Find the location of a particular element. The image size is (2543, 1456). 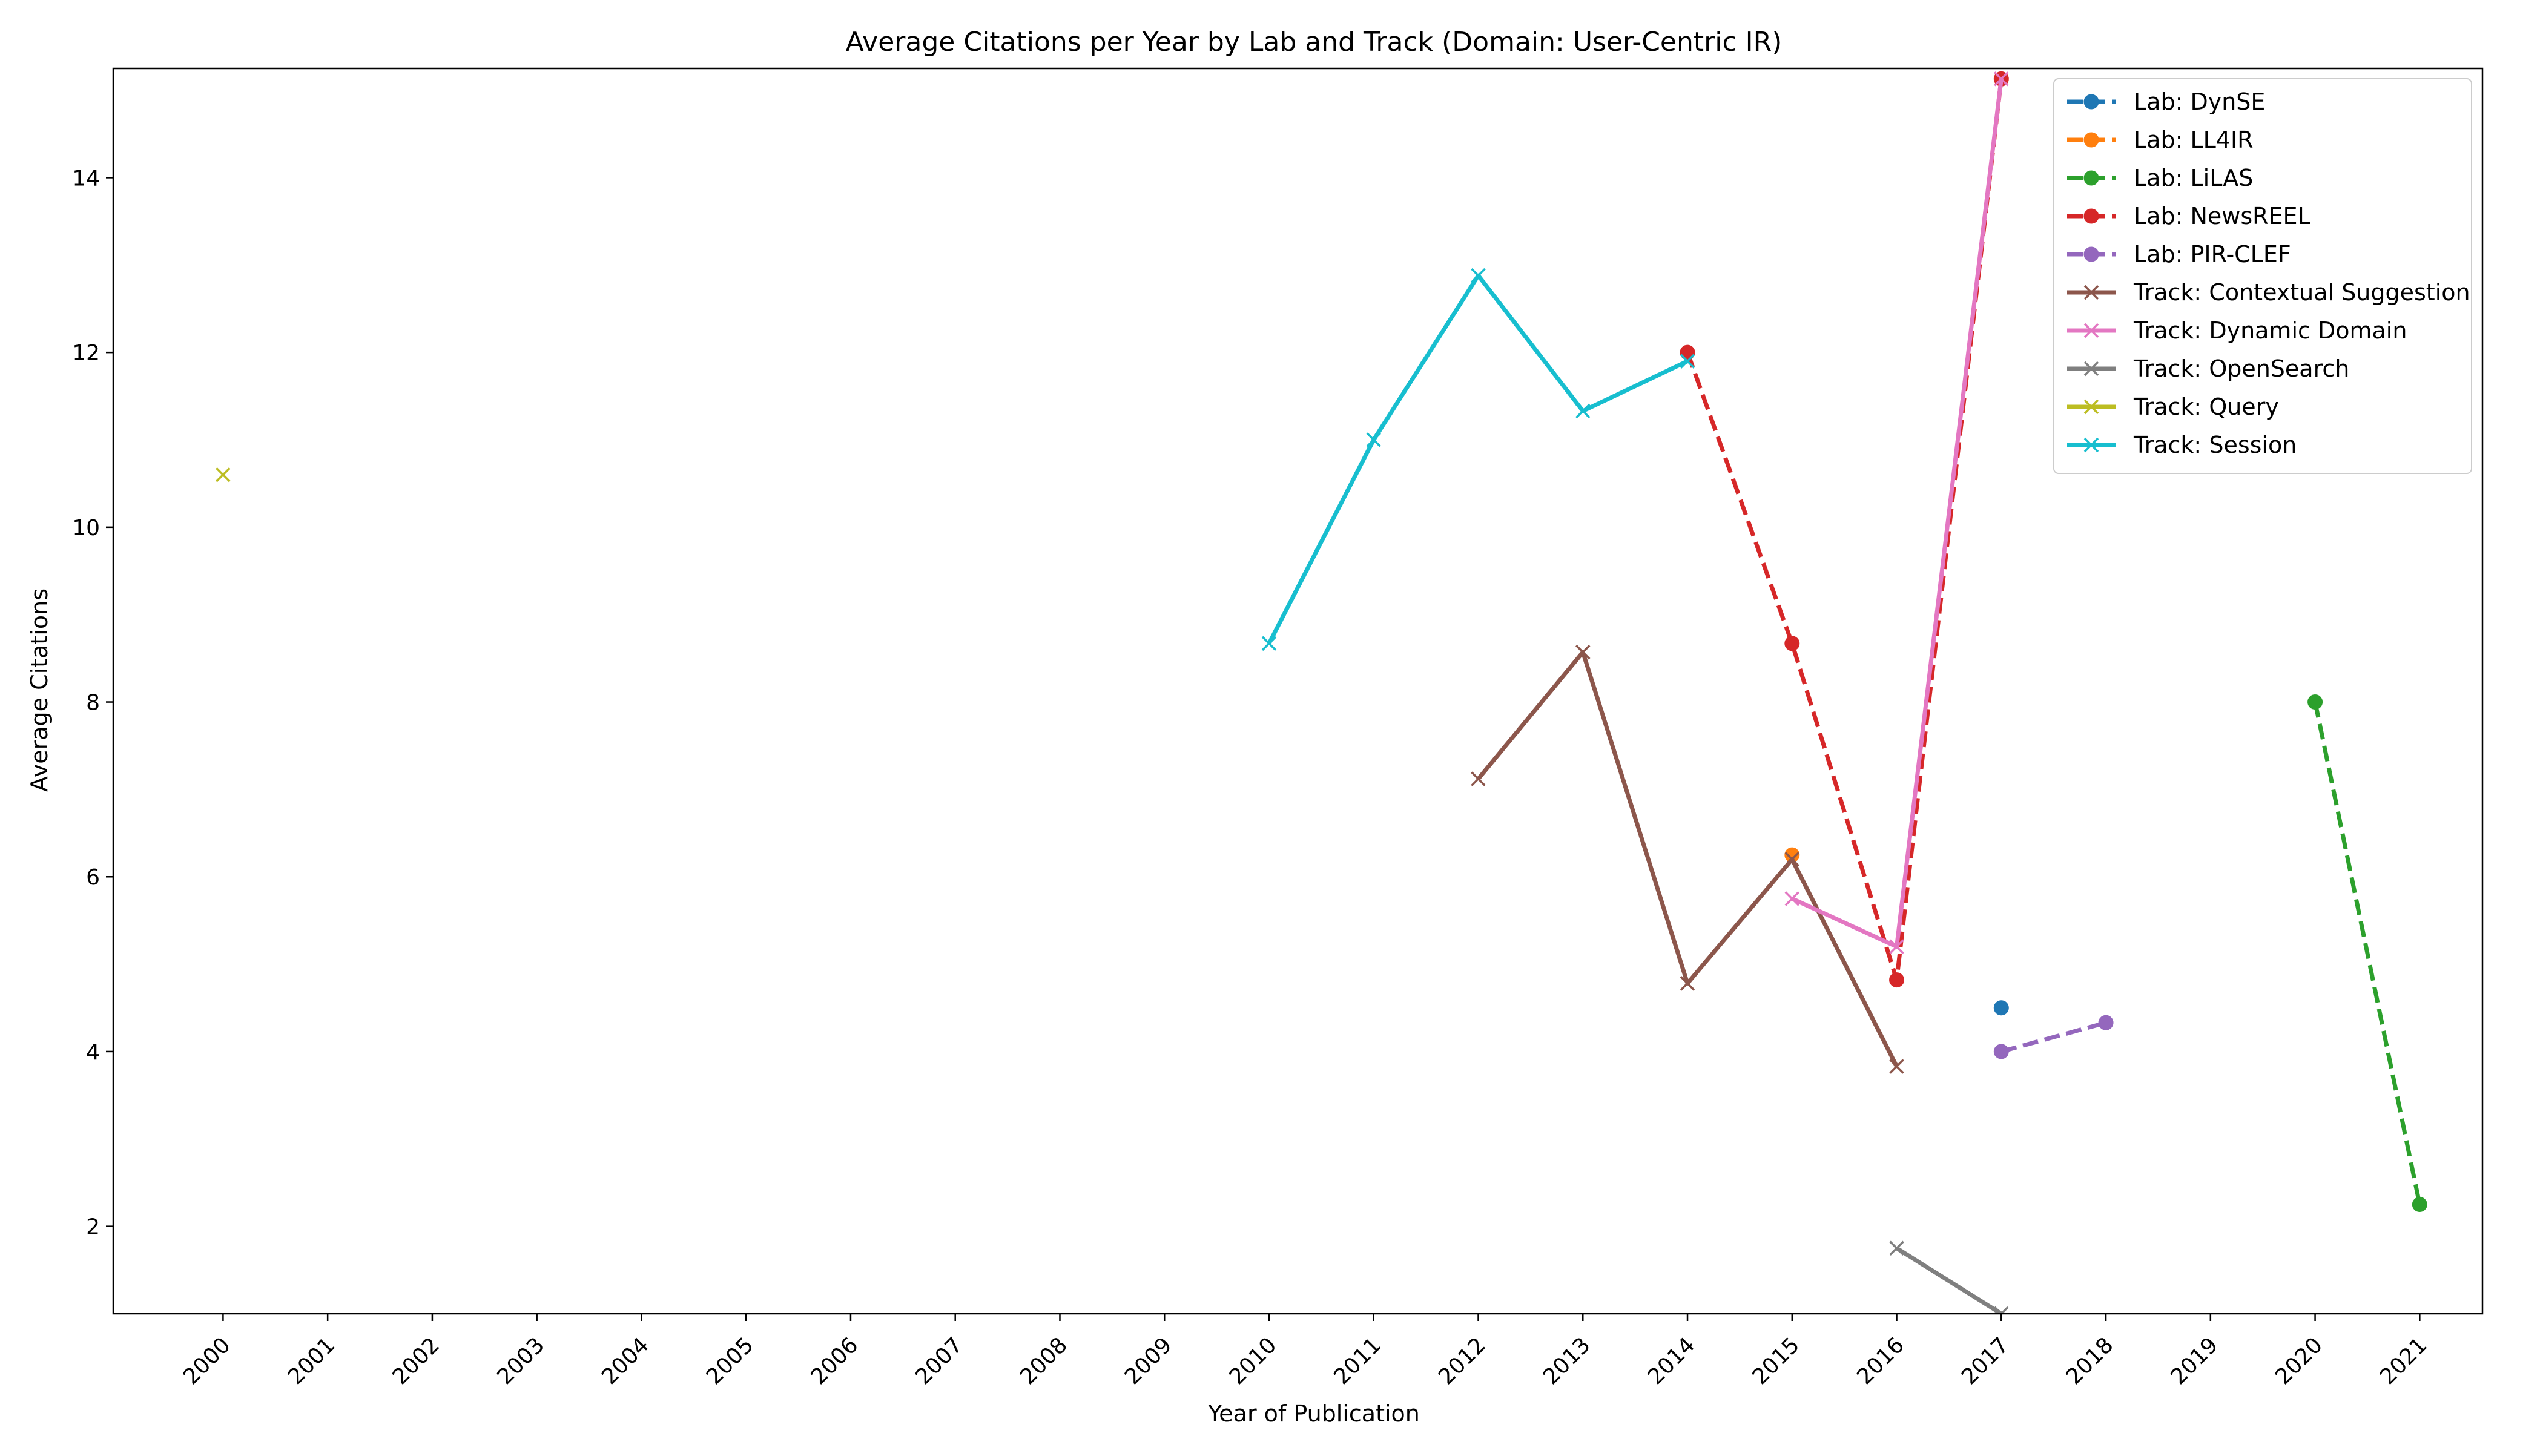

y-tick-label: 6 is located at coordinates (93, 877).